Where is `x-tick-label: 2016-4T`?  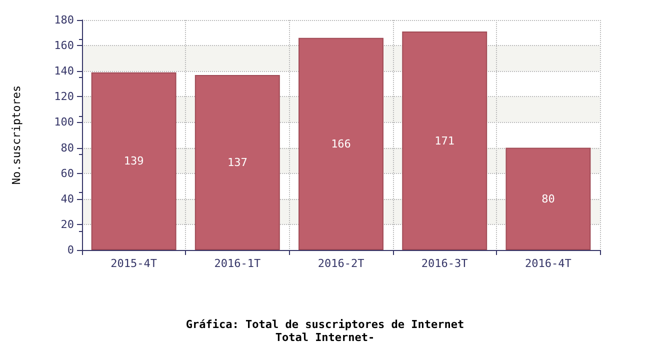
x-tick-label: 2016-4T is located at coordinates (548, 263).